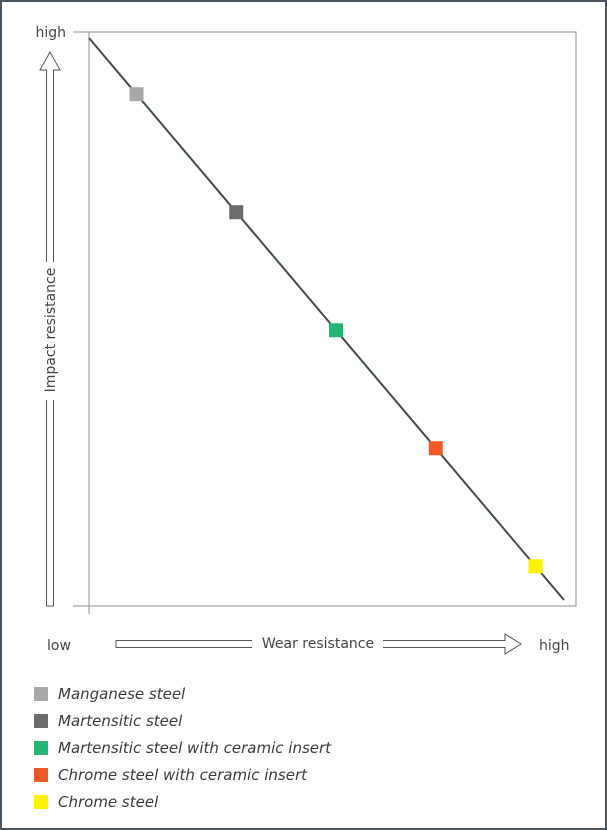 Image resolution: width=607 pixels, height=830 pixels. Describe the element at coordinates (51, 330) in the screenshot. I see `y-axis-label: Impact resistance` at that location.